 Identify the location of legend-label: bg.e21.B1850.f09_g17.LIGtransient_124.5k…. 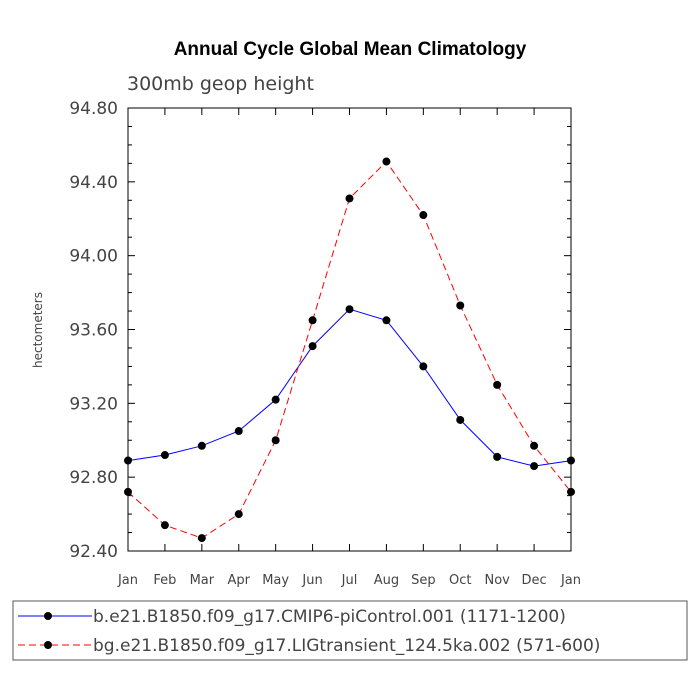
(346, 646).